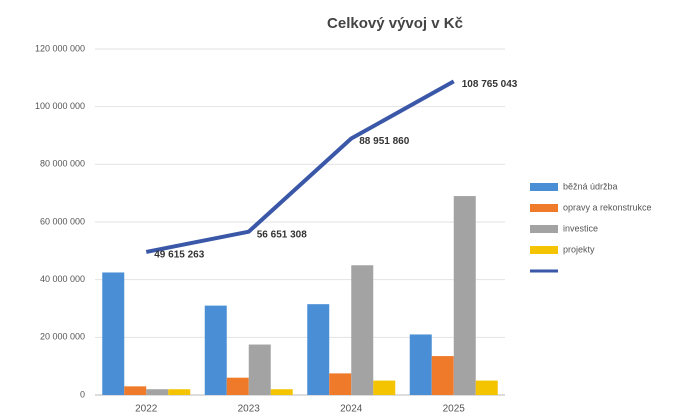  I want to click on data-label: 49 615 263, so click(179, 255).